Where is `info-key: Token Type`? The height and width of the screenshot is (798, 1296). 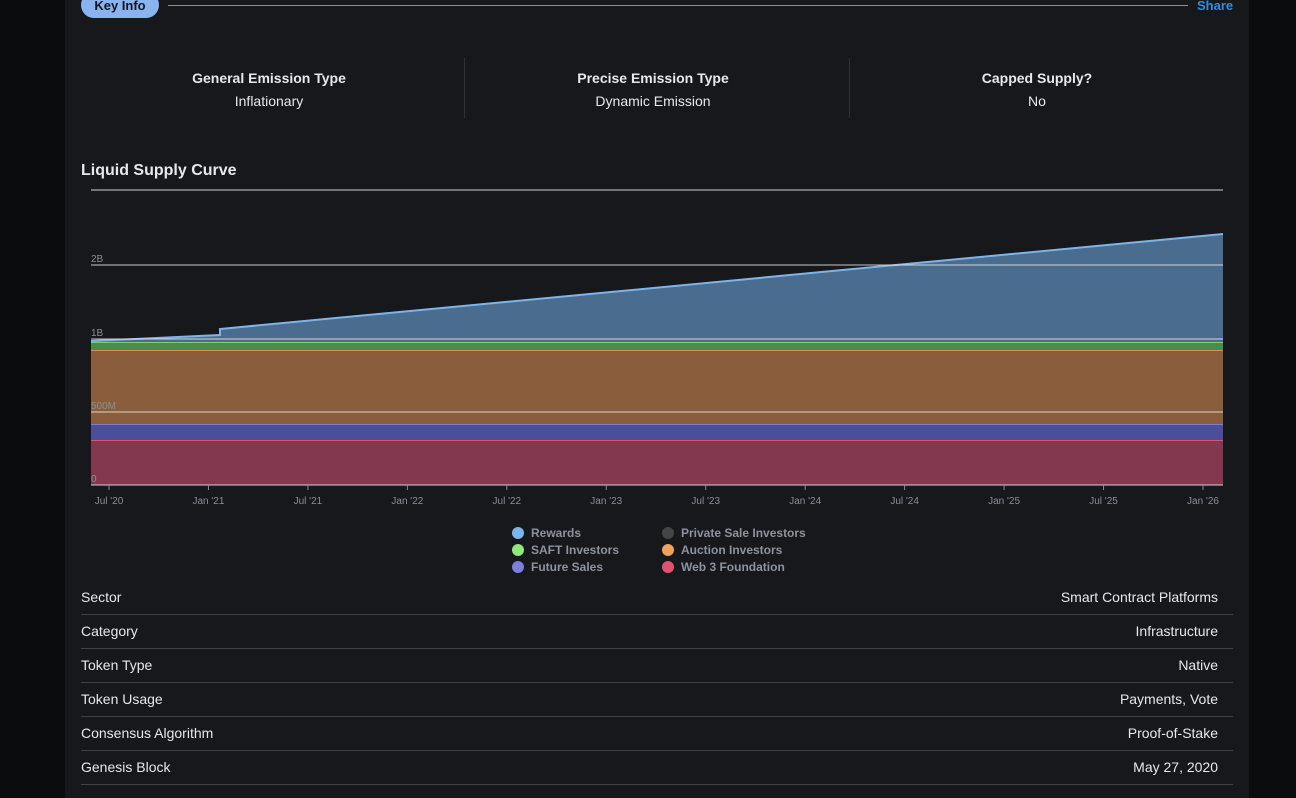
info-key: Token Type is located at coordinates (117, 665).